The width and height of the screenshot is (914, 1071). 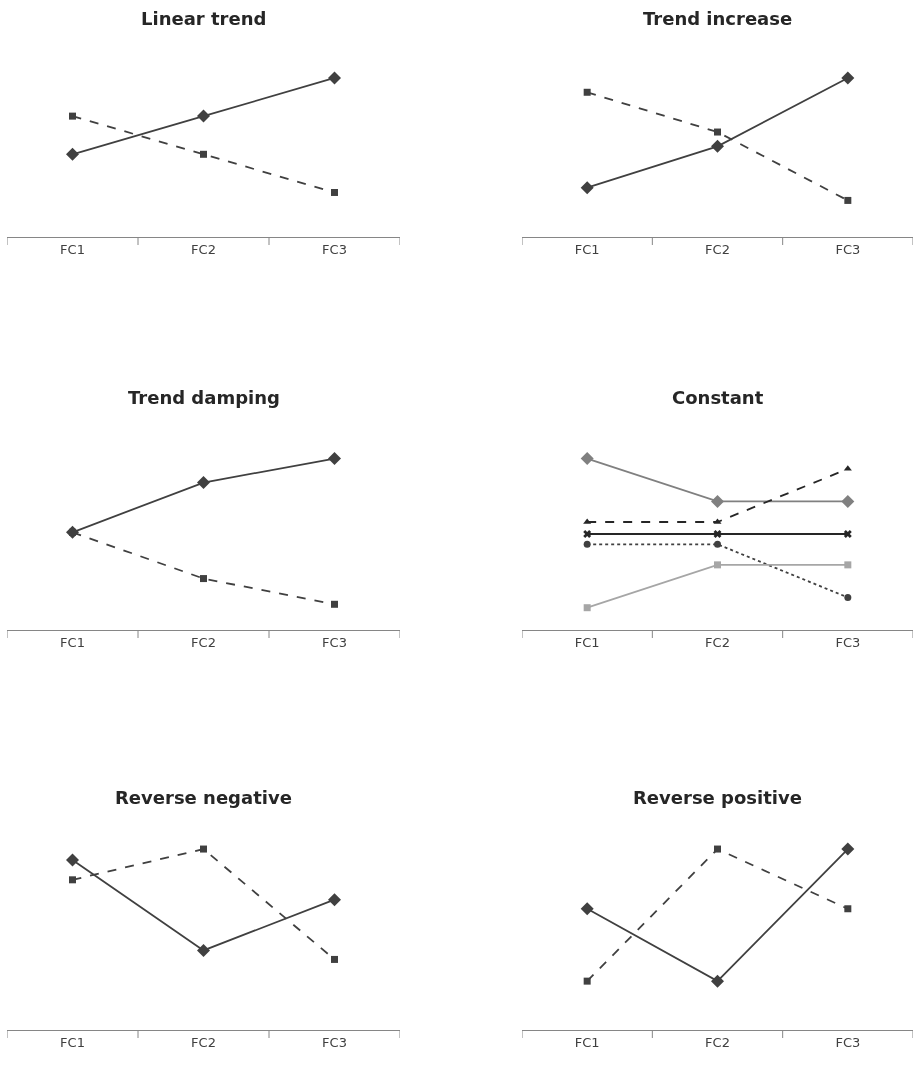 What do you see at coordinates (204, 18) in the screenshot?
I see `chart-title: Linear trend` at bounding box center [204, 18].